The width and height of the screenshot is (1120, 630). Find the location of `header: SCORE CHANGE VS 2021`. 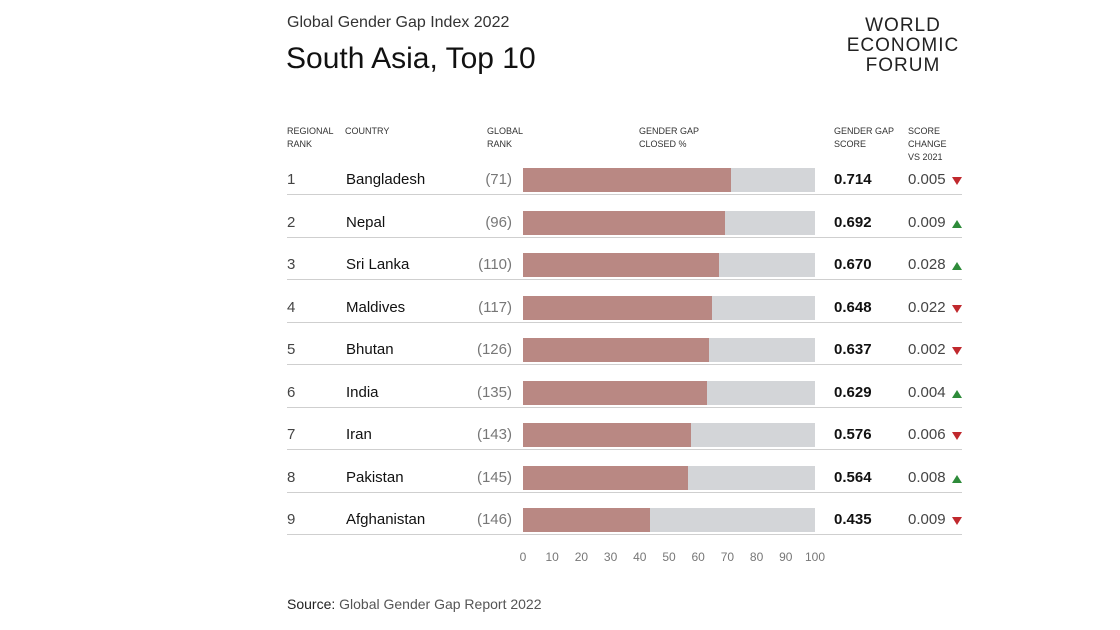

header: SCORE CHANGE VS 2021 is located at coordinates (927, 144).